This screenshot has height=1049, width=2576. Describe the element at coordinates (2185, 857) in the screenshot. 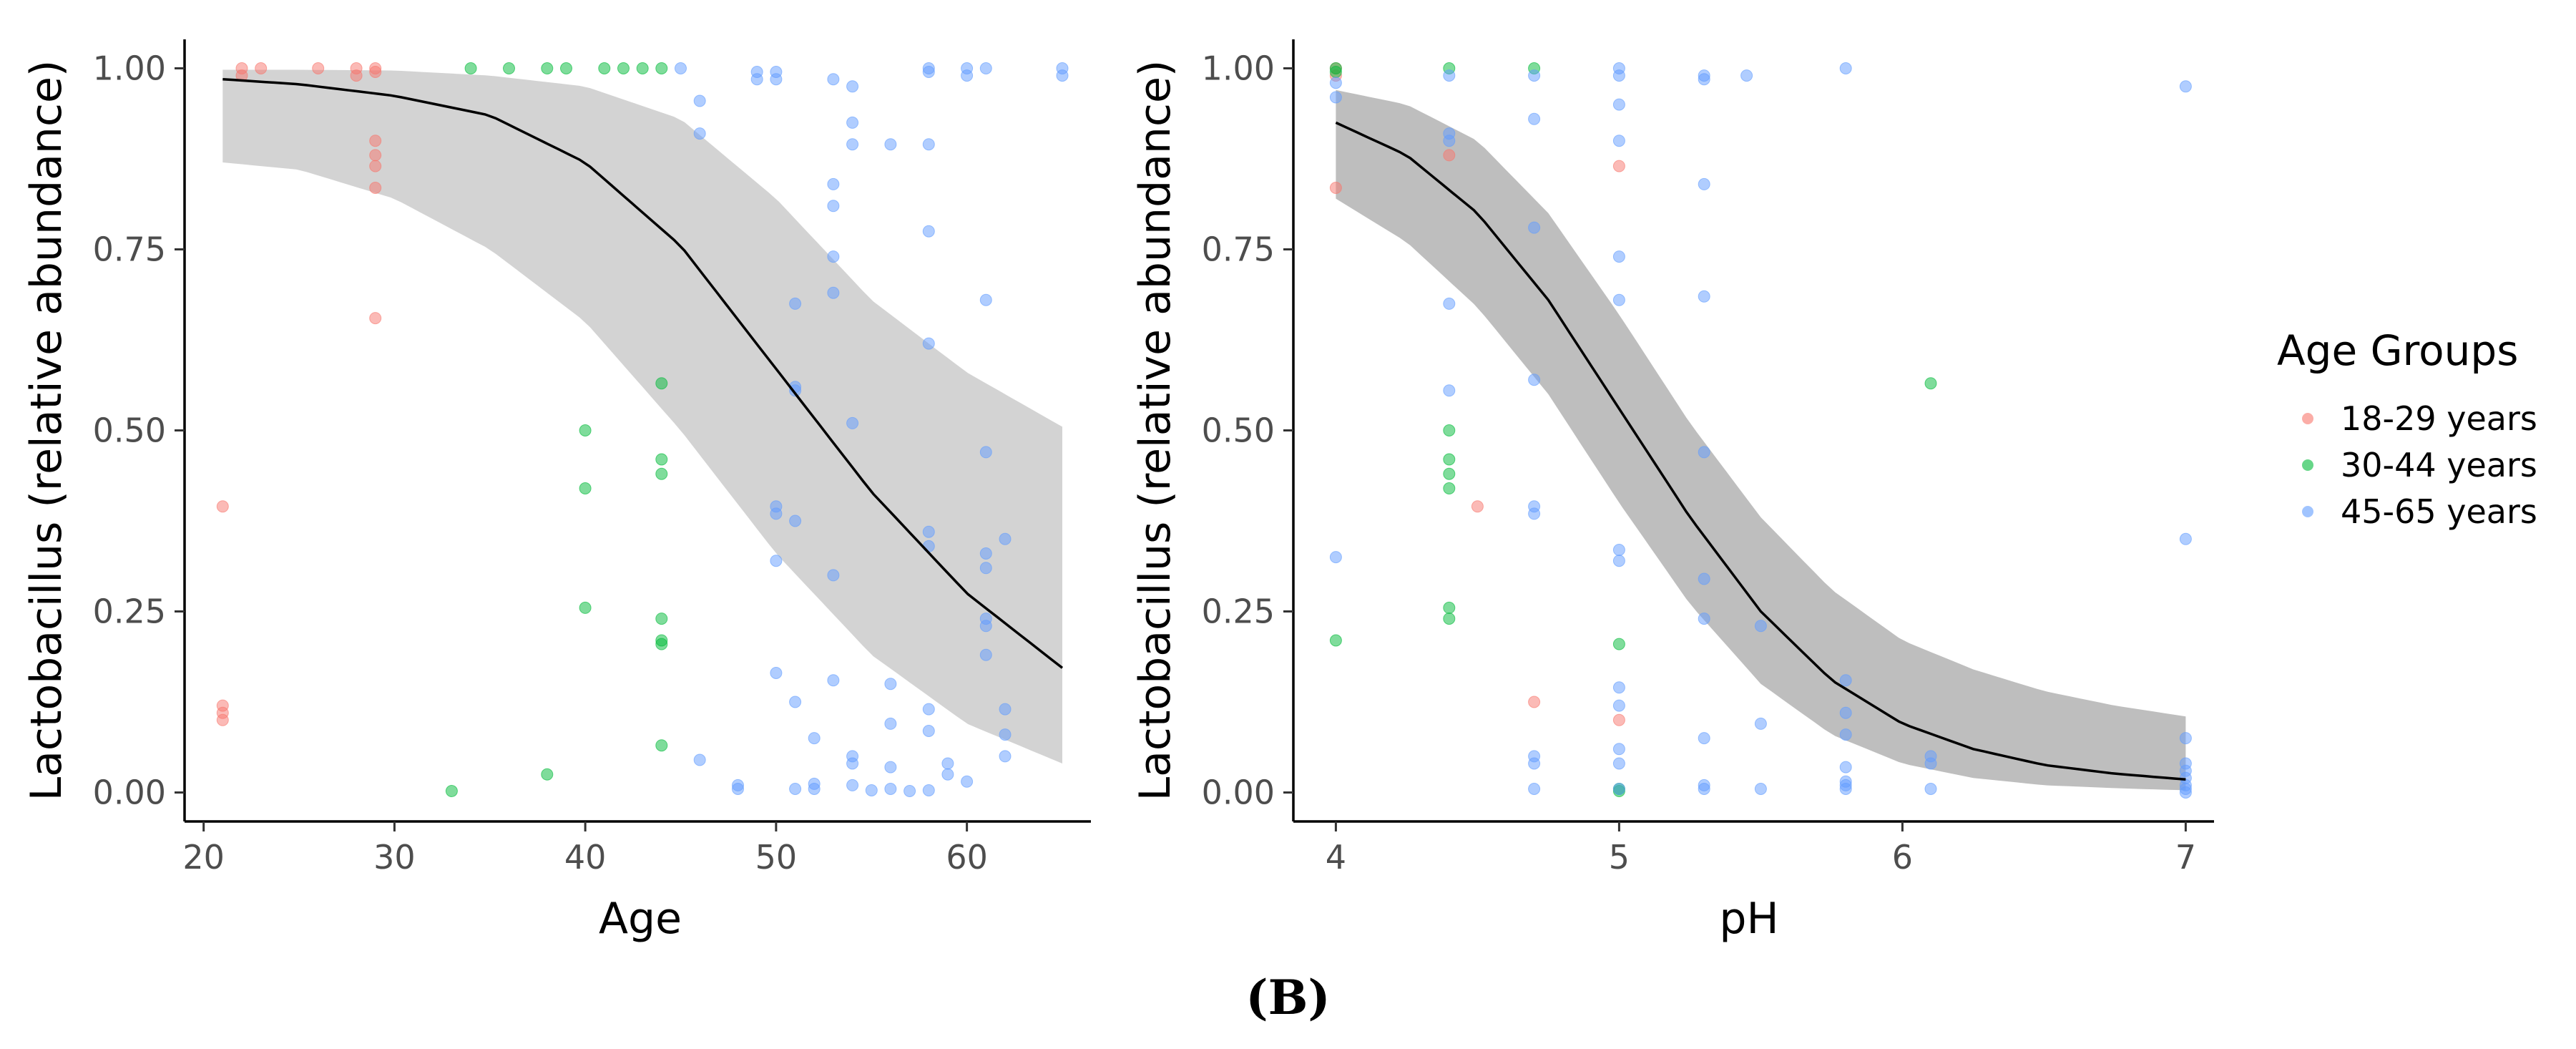

I see `ph-x-tick-label: 7` at that location.